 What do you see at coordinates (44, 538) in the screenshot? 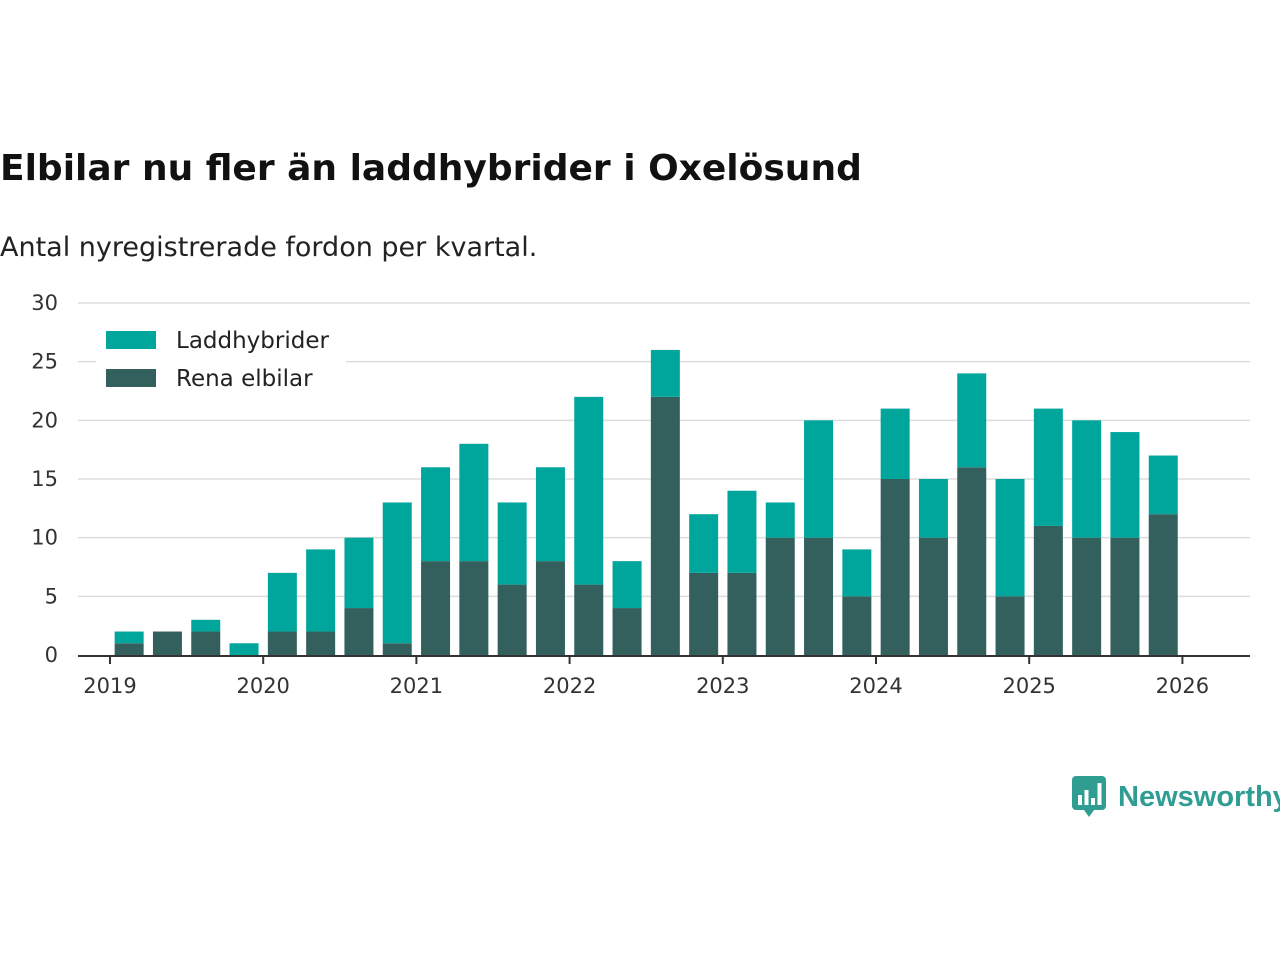
I see `y-tick-label: 10` at bounding box center [44, 538].